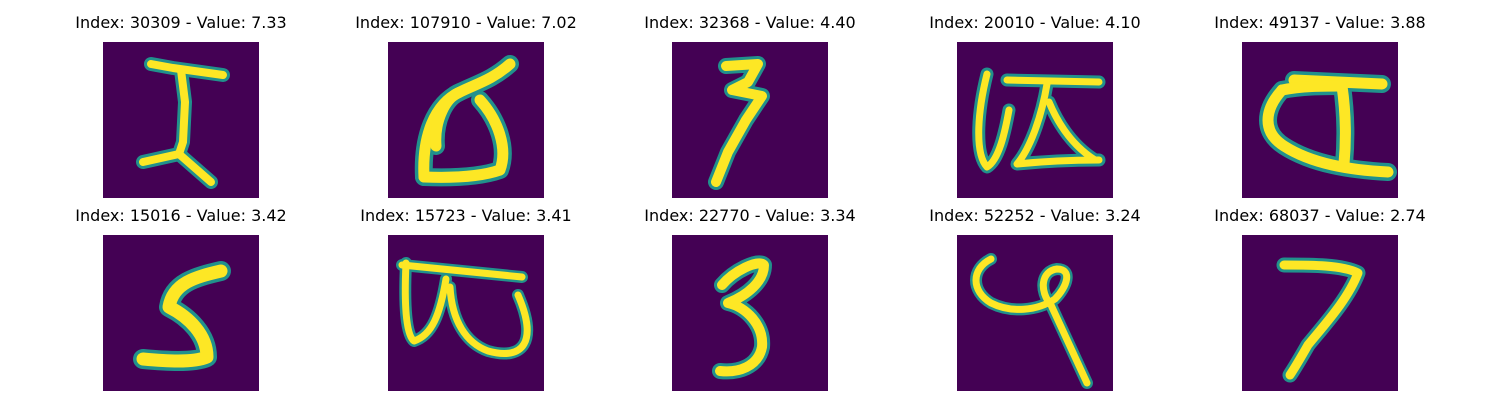  What do you see at coordinates (1320, 215) in the screenshot?
I see `panel-title: Index: 68037 - Value: 2.74` at bounding box center [1320, 215].